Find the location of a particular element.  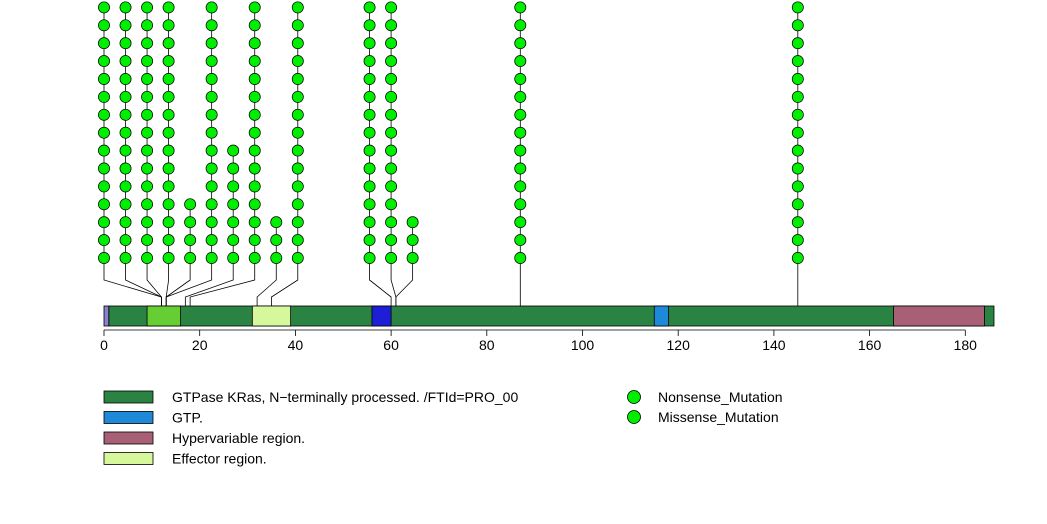

x-axis: 0 20 40 60 80 100 120 140 160 180 is located at coordinates (539, 341).